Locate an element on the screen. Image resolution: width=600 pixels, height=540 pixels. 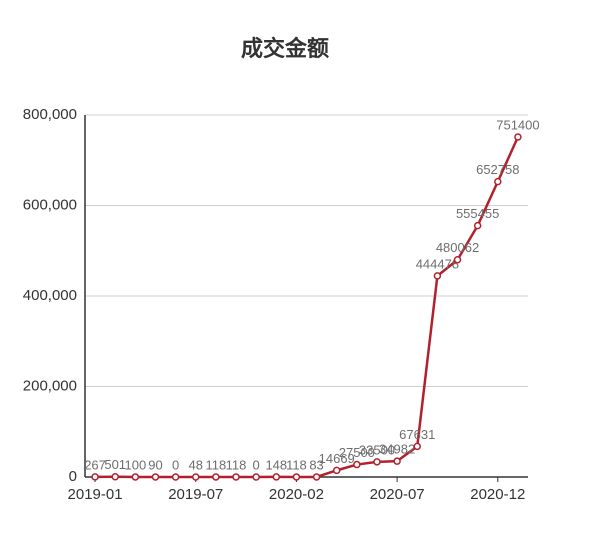
value-label: 267 is located at coordinates (95, 464).